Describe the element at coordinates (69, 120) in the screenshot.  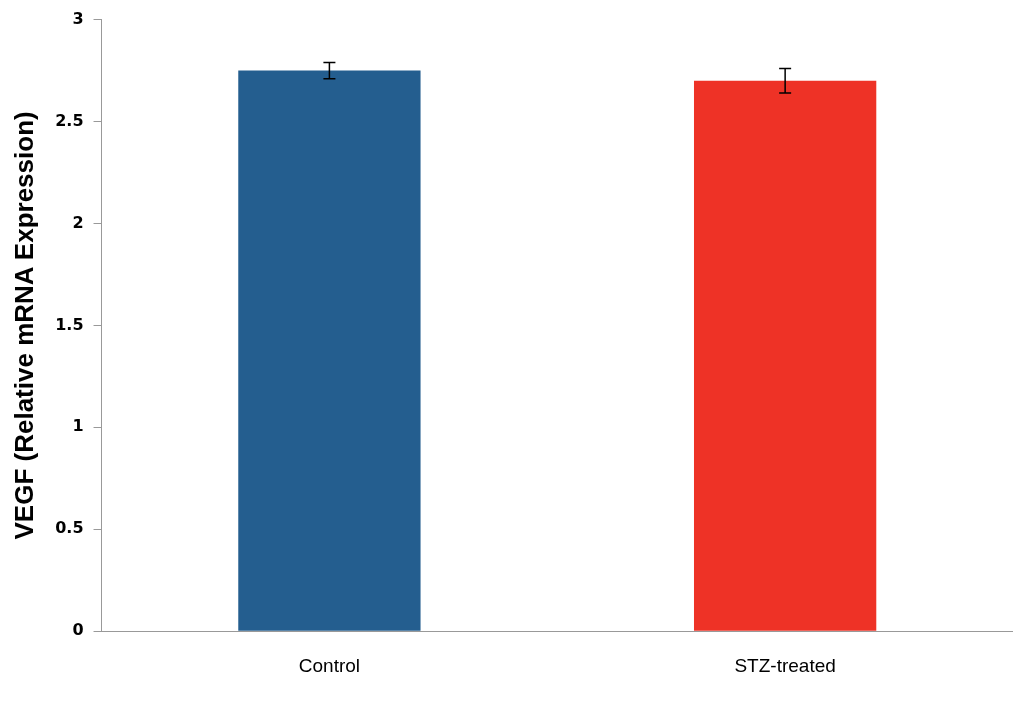
I see `y-tick-label: 2.5` at that location.